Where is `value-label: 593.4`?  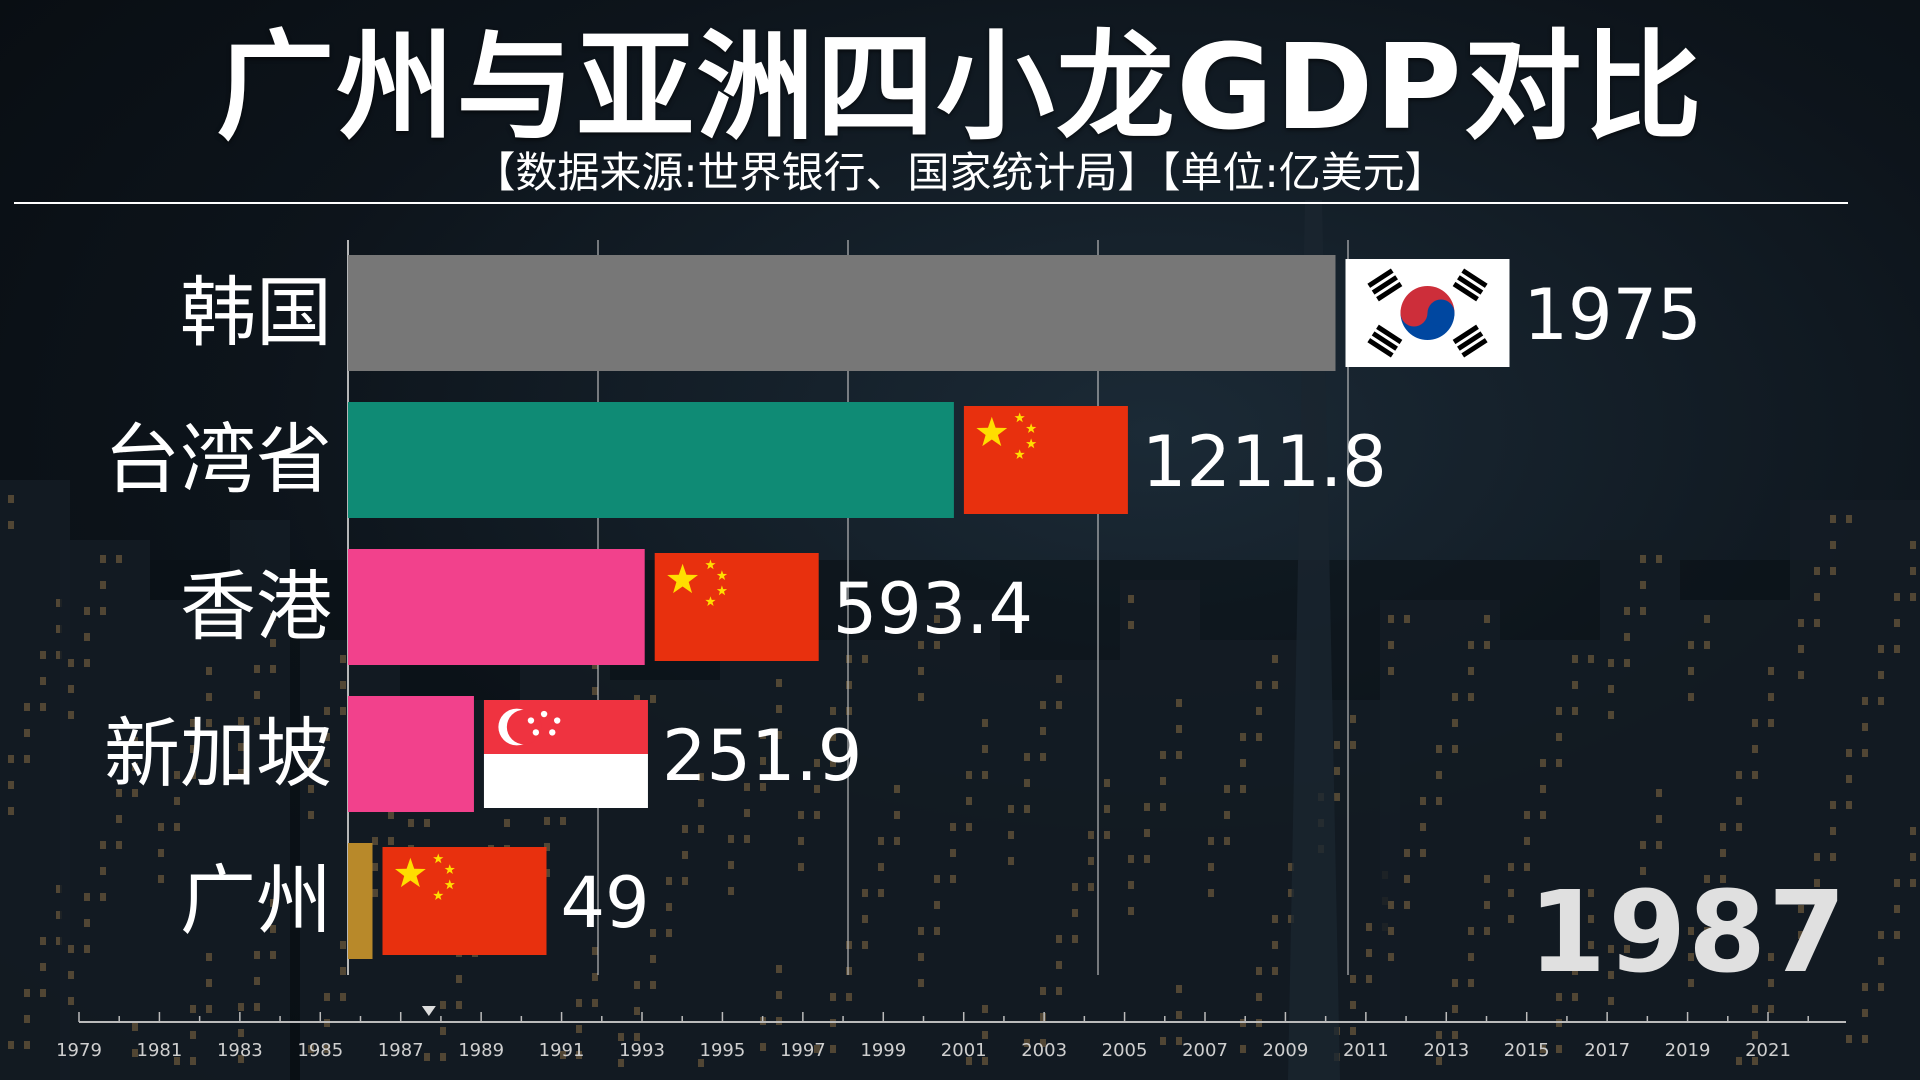
value-label: 593.4 is located at coordinates (933, 609).